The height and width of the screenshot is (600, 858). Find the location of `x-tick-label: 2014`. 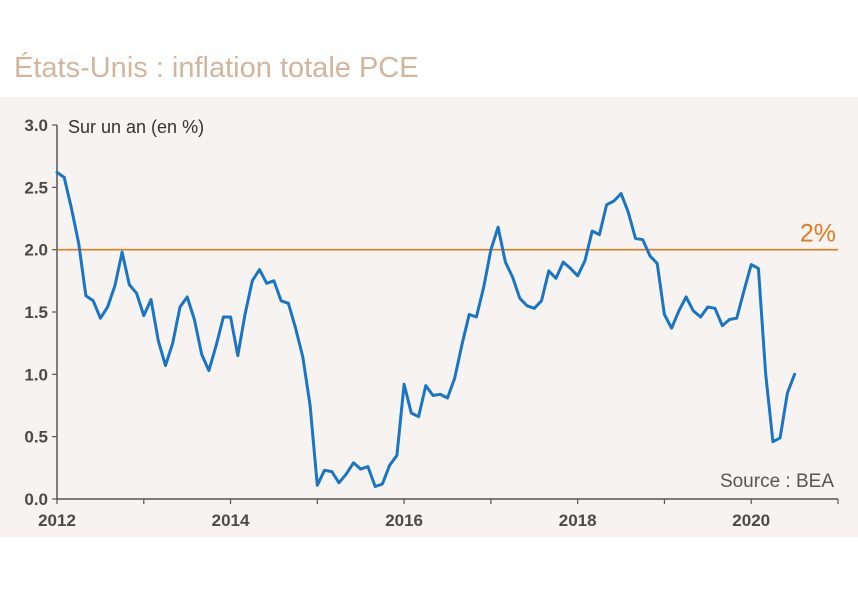

x-tick-label: 2014 is located at coordinates (231, 520).